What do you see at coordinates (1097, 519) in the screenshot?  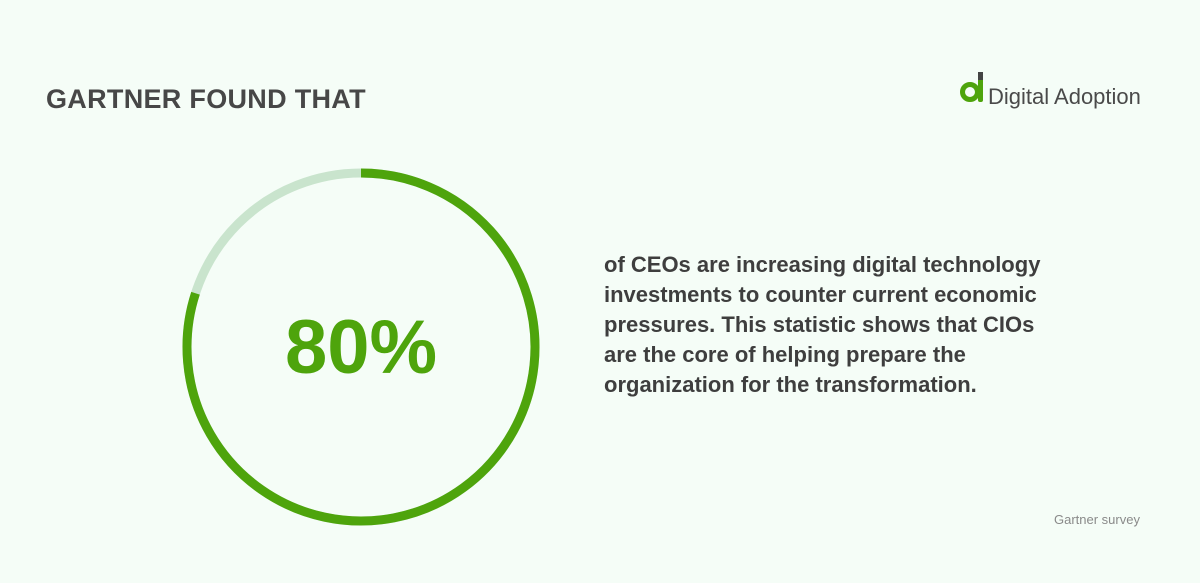 I see `source: Gartner survey` at bounding box center [1097, 519].